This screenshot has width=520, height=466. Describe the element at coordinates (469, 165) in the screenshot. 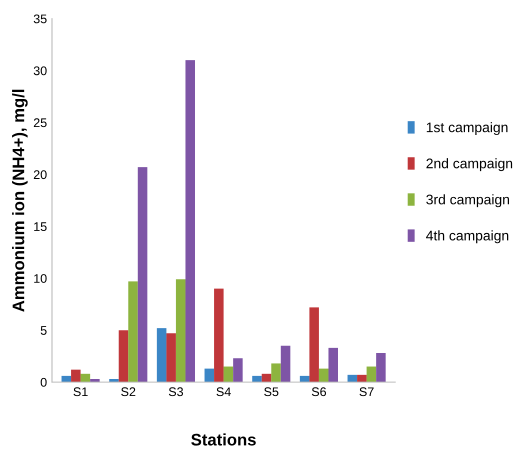

I see `legend-label: 2nd campaign` at that location.